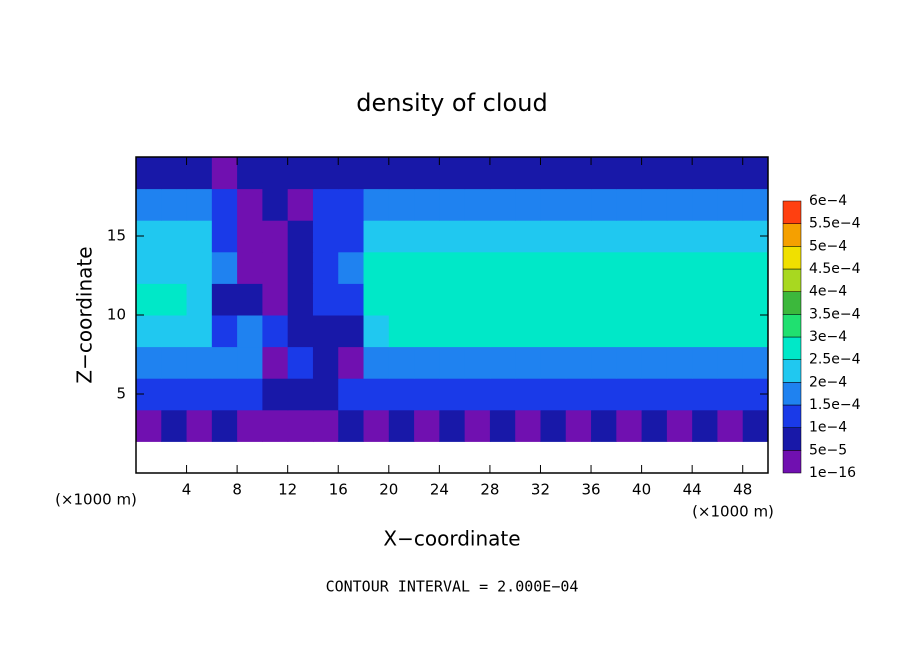  What do you see at coordinates (388, 490) in the screenshot?
I see `x-tick-label: 20` at bounding box center [388, 490].